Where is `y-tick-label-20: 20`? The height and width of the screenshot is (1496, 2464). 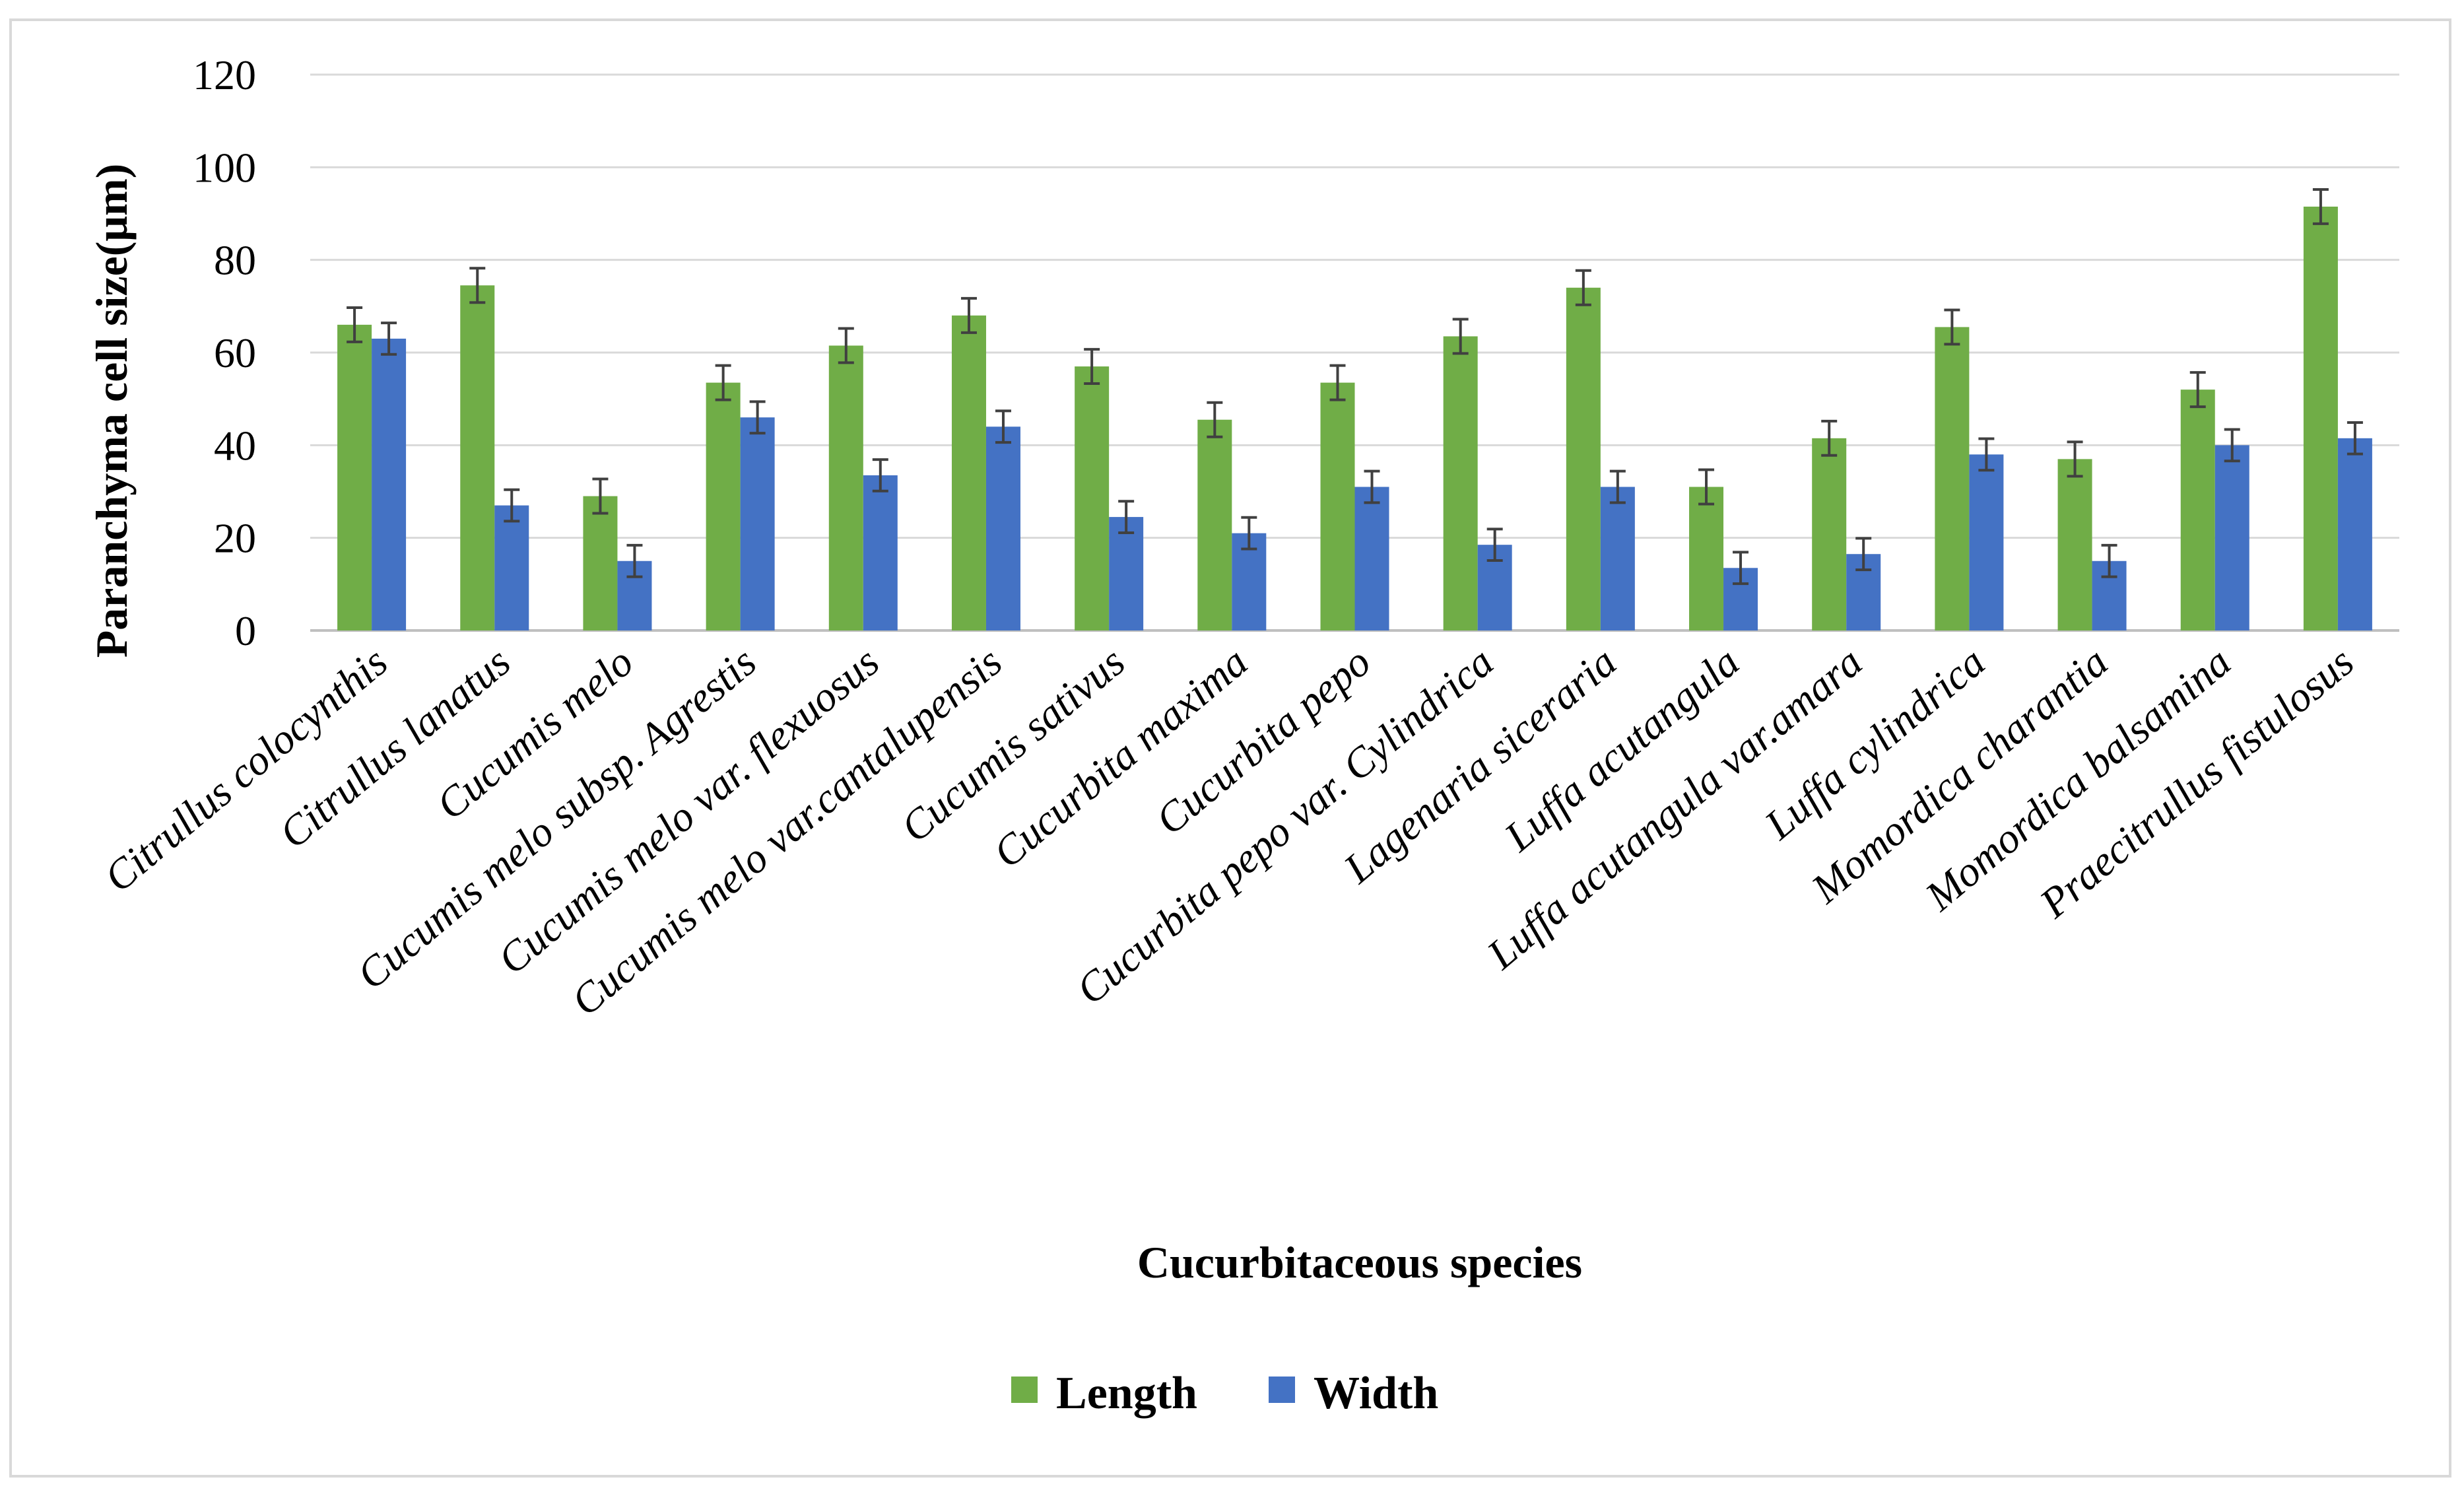 y-tick-label-20: 20 is located at coordinates (235, 538).